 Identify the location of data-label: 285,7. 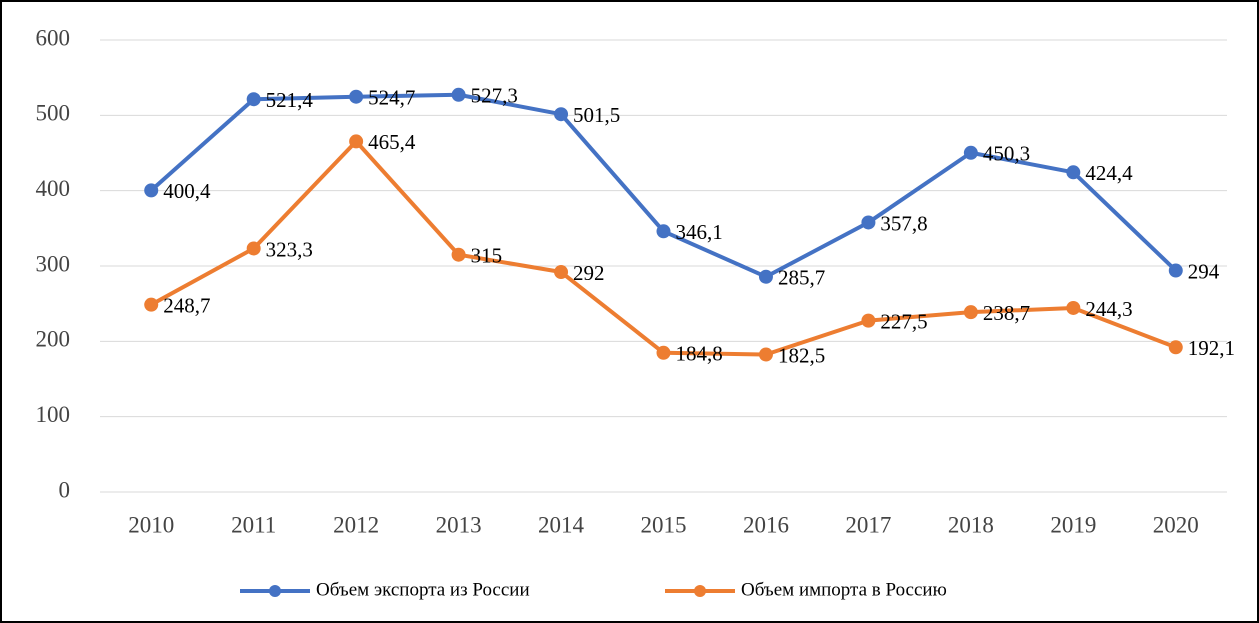
(801, 278).